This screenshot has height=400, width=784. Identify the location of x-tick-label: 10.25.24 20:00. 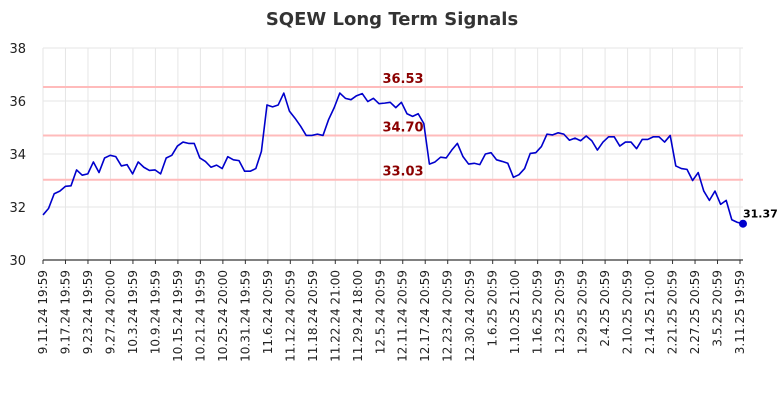
(223, 316).